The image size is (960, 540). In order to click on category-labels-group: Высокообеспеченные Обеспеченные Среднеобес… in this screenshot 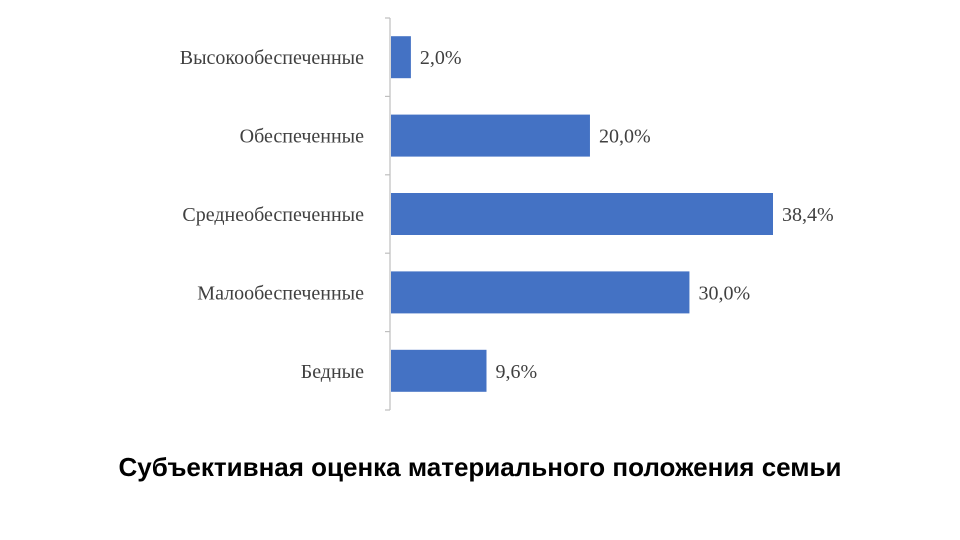, I will do `click(272, 215)`.